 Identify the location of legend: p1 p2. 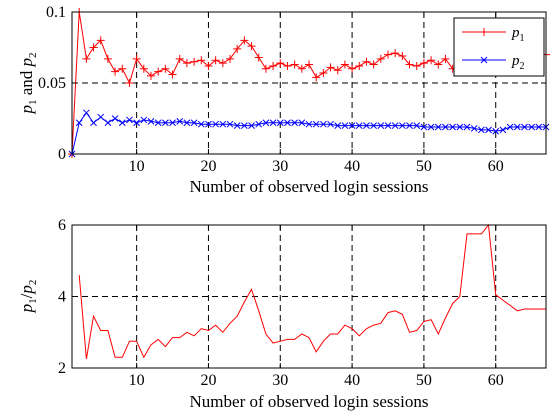
(499, 47).